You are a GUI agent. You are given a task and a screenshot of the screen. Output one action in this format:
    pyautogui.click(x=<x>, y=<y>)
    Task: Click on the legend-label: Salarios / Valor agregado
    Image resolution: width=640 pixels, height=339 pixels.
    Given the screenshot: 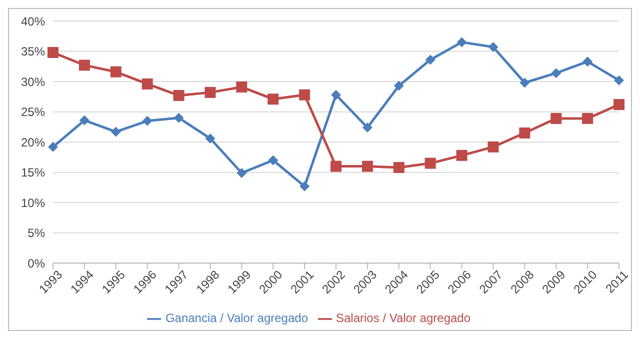 What is the action you would take?
    pyautogui.click(x=403, y=318)
    